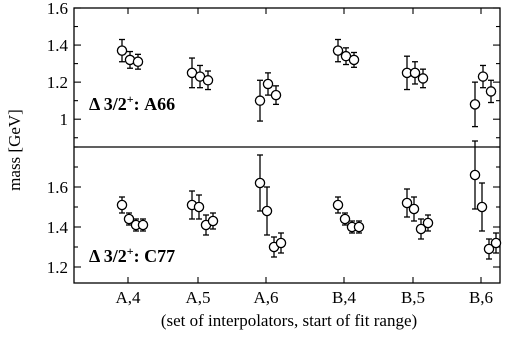  I want to click on x-tick-label: A,6, so click(265, 297).